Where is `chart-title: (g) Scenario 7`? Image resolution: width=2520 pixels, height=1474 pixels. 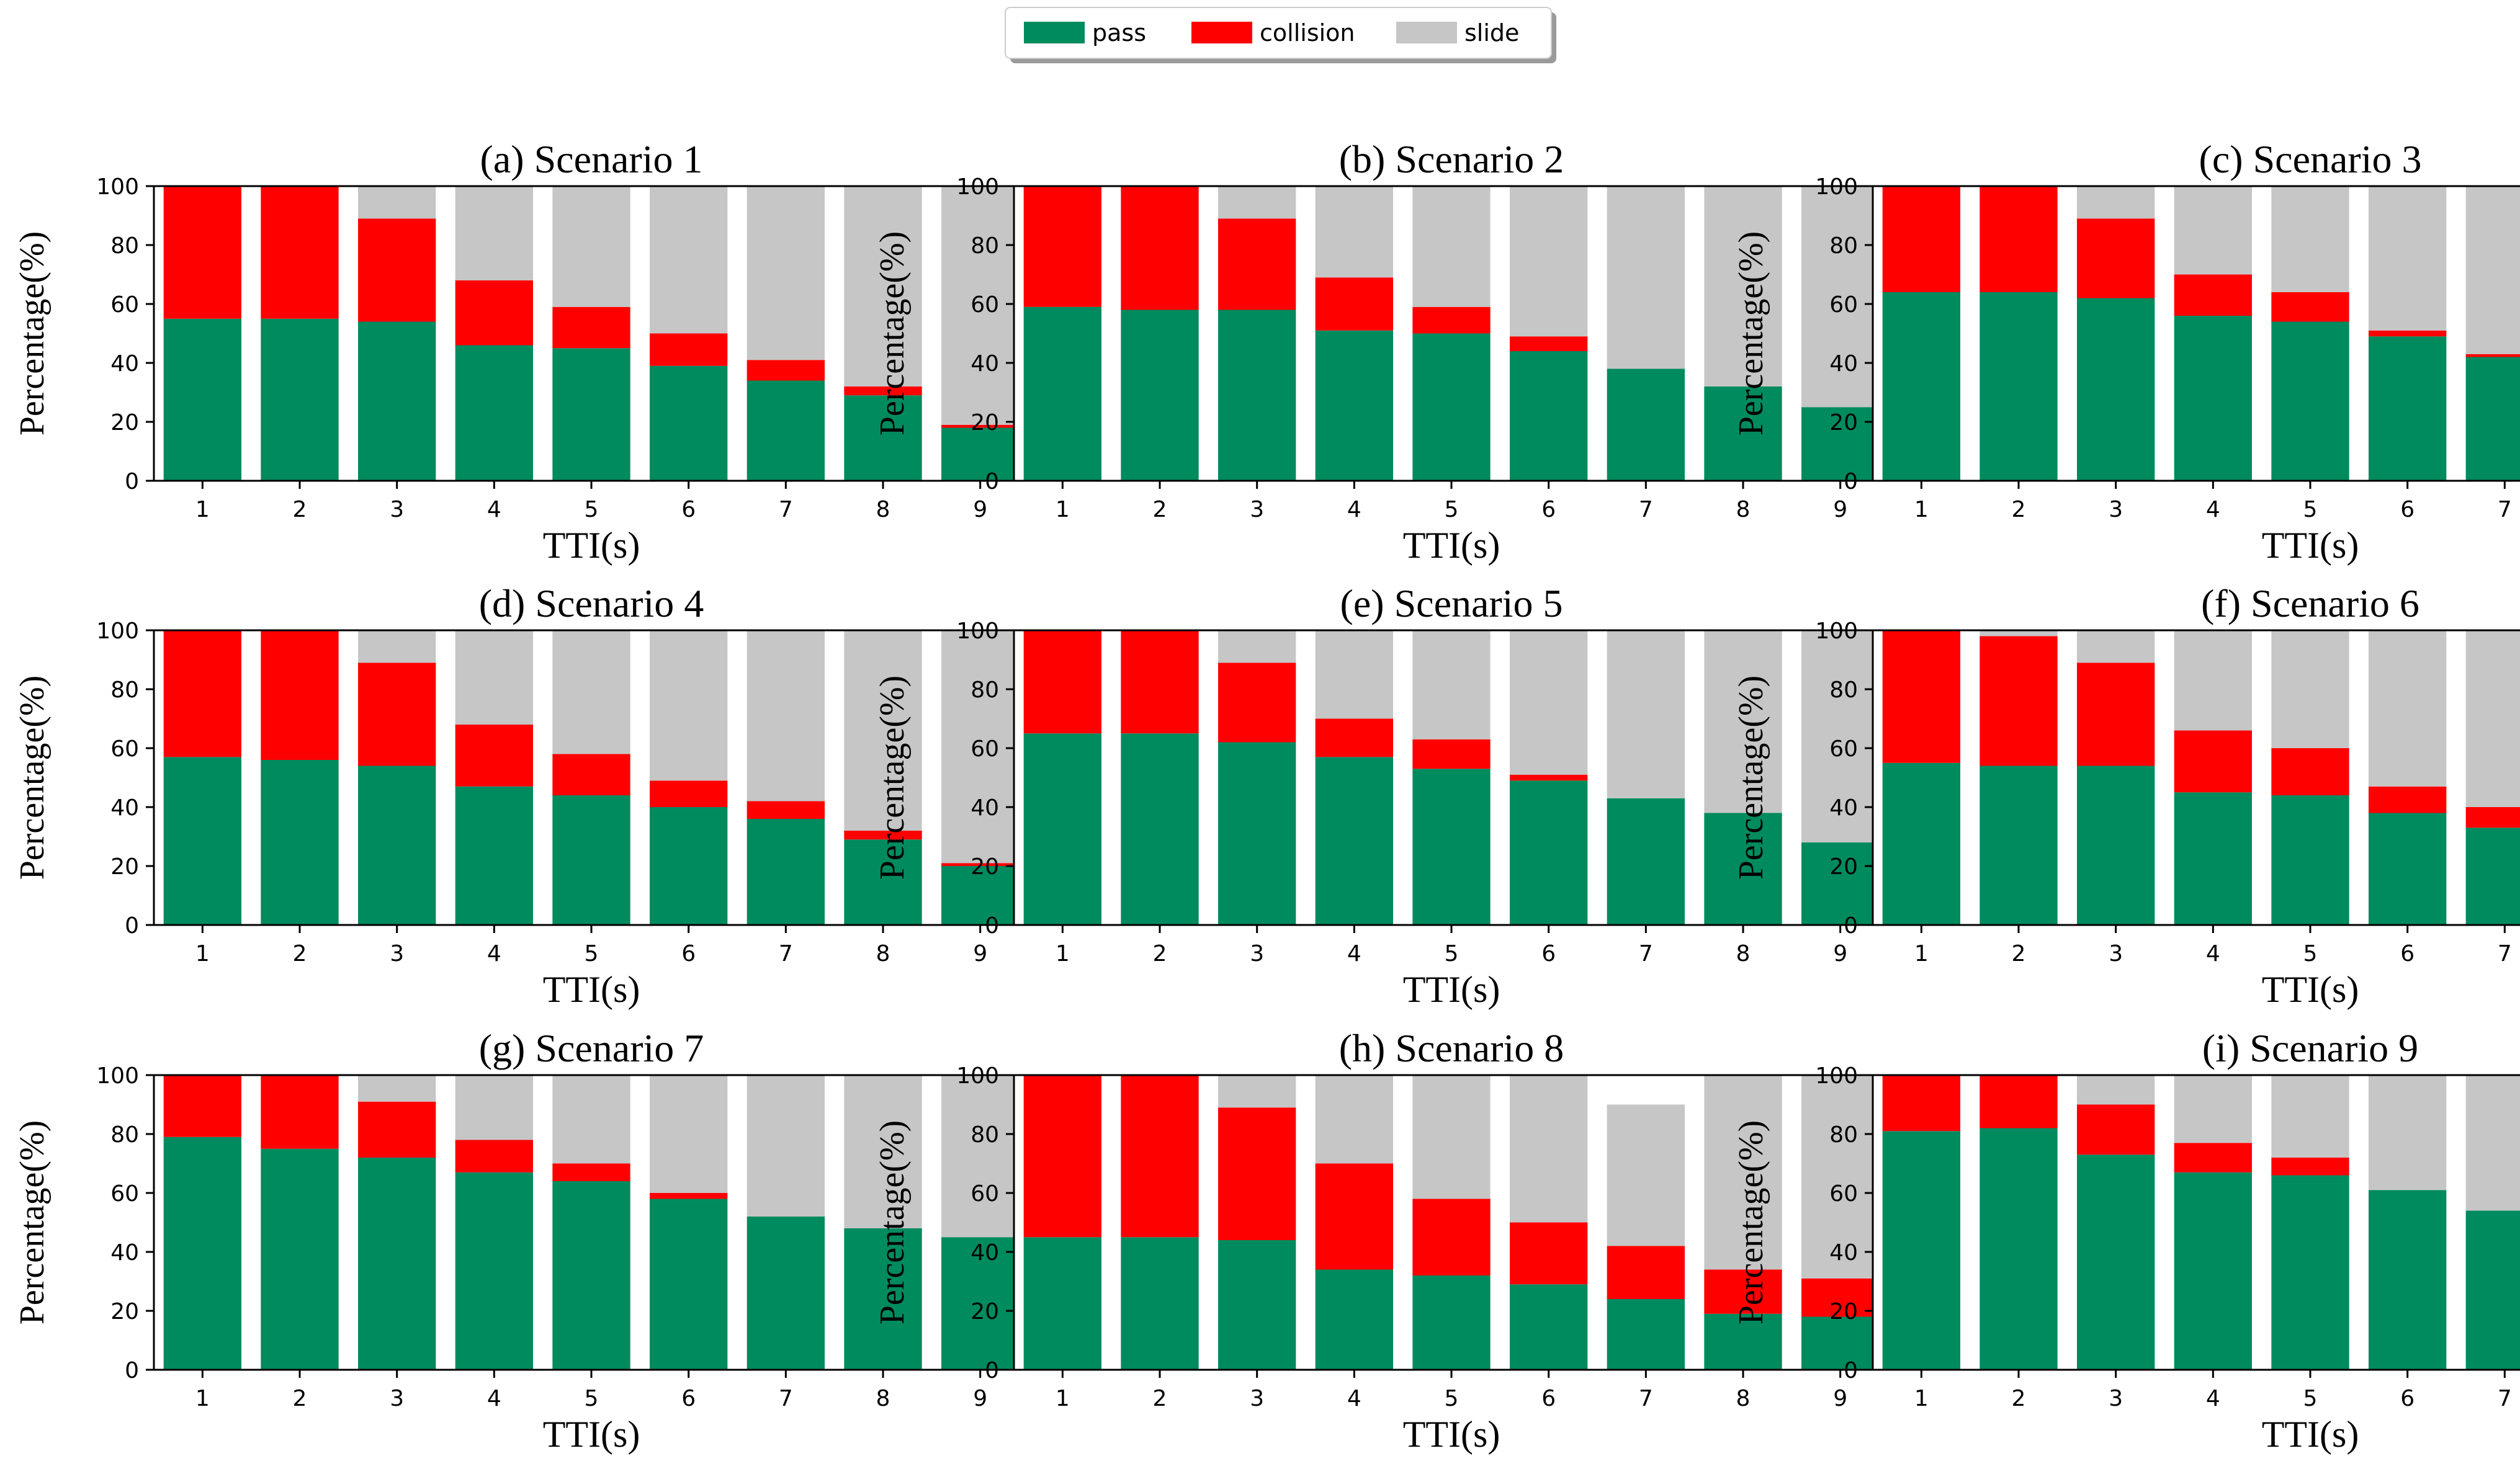
chart-title: (g) Scenario 7 is located at coordinates (592, 1048).